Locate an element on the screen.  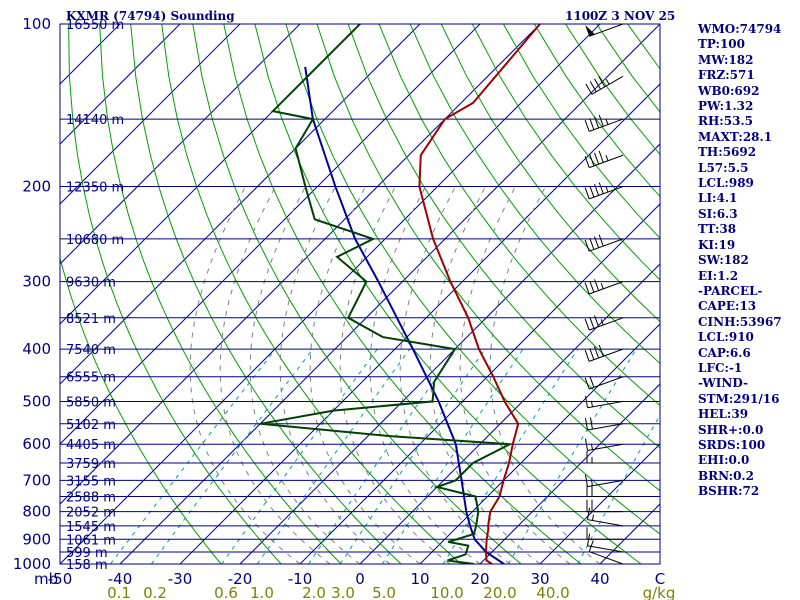
stat-line: LI:4.1 is located at coordinates (718, 198).